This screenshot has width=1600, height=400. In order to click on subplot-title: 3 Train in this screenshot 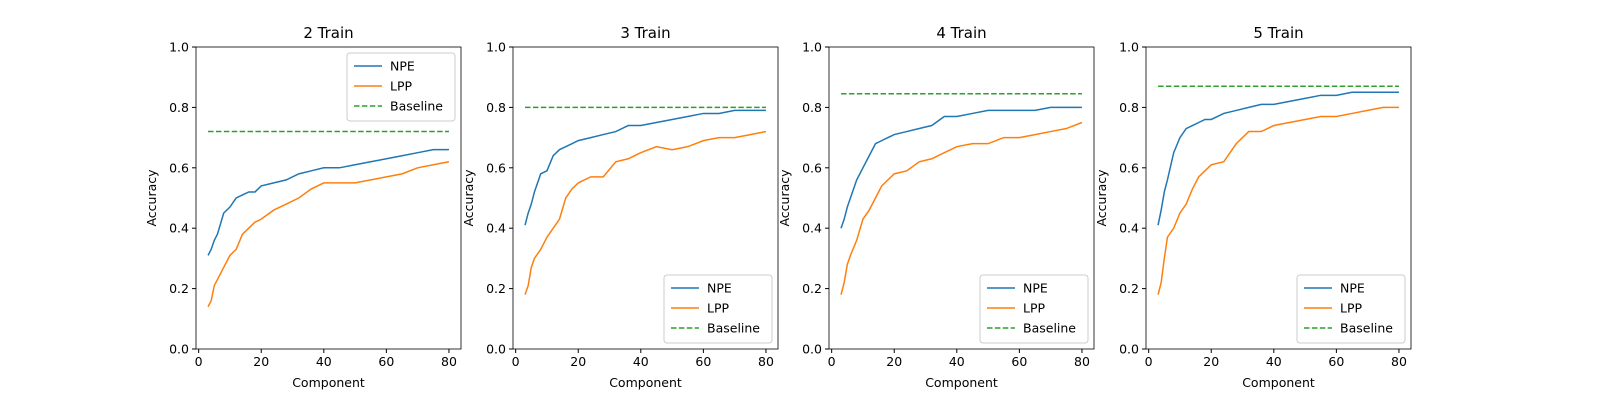, I will do `click(645, 33)`.